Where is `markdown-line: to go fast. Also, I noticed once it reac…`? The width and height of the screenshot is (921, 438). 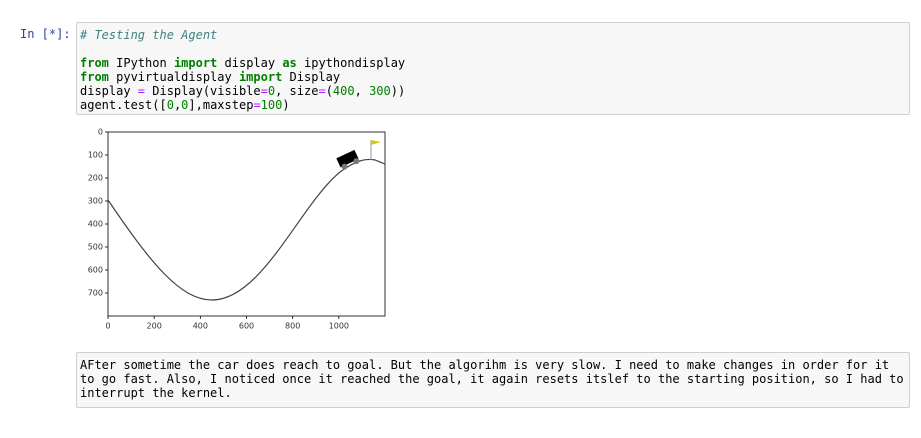
markdown-line: to go fast. Also, I noticed once it reac… is located at coordinates (492, 379).